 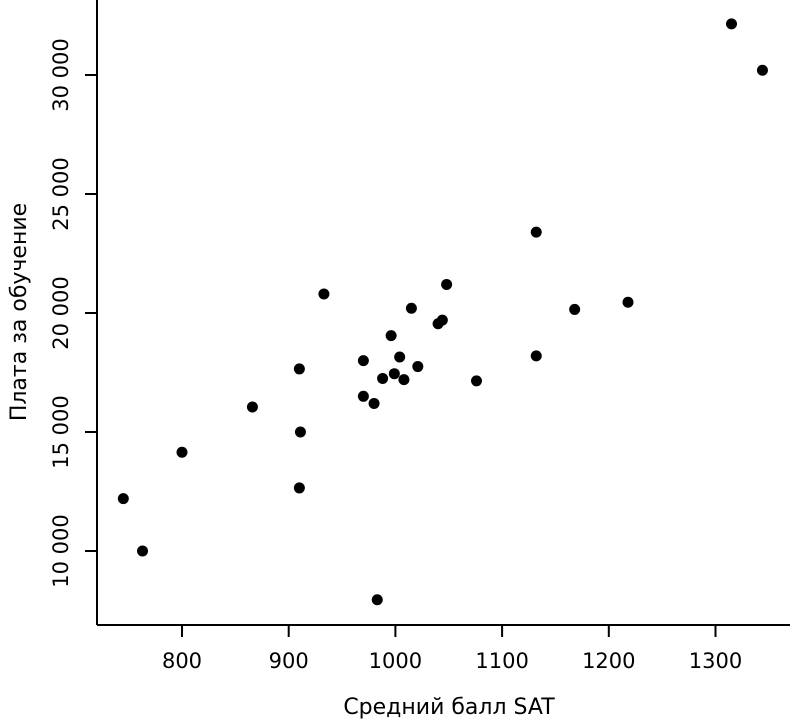 What do you see at coordinates (61, 431) in the screenshot?
I see `y-tick-label: 15 000` at bounding box center [61, 431].